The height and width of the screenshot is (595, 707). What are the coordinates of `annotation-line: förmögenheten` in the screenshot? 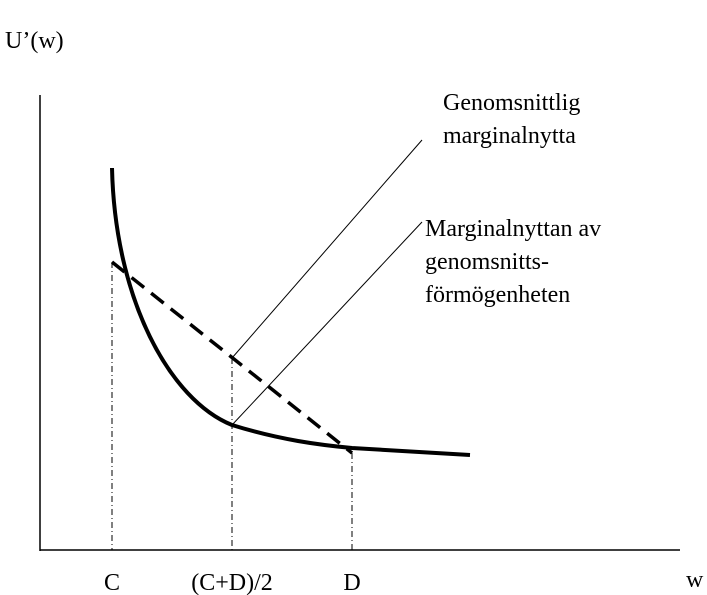 It's located at (497, 295).